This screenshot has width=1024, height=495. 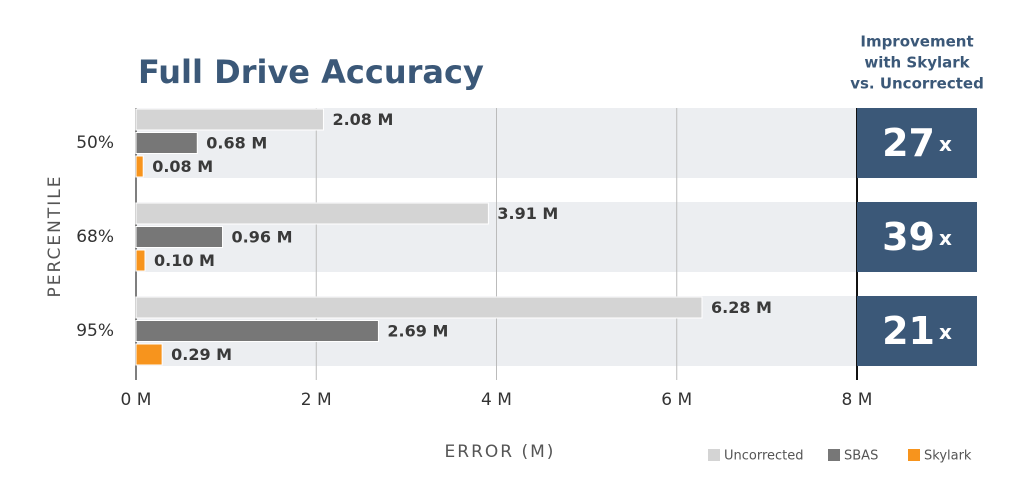 I want to click on y-axis-label: PERCENTILE, so click(x=55, y=236).